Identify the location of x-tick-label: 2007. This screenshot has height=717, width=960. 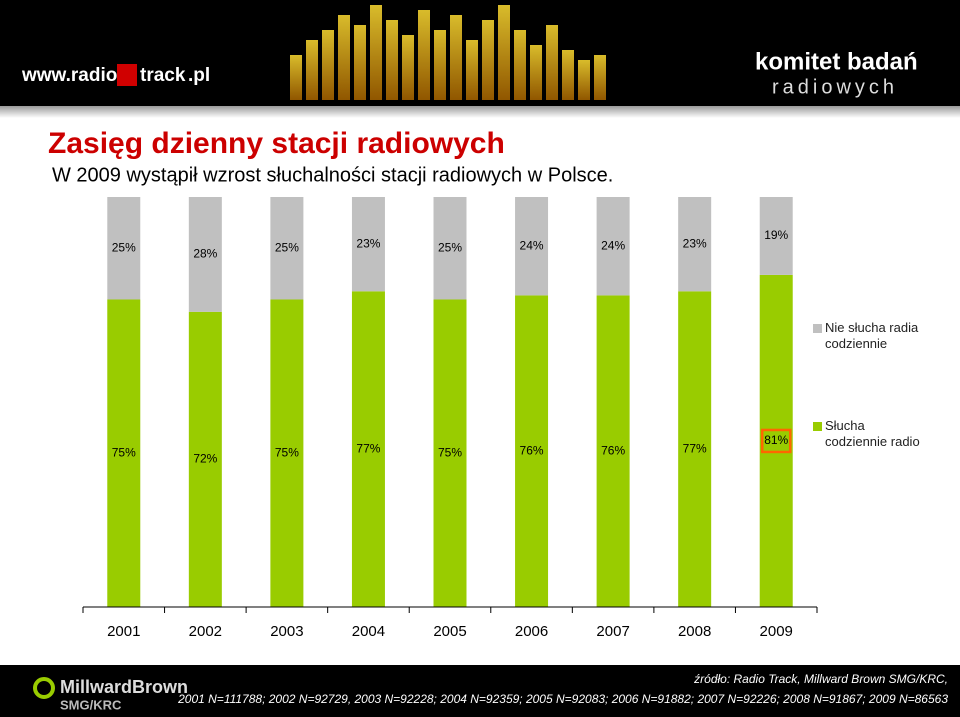
(612, 631).